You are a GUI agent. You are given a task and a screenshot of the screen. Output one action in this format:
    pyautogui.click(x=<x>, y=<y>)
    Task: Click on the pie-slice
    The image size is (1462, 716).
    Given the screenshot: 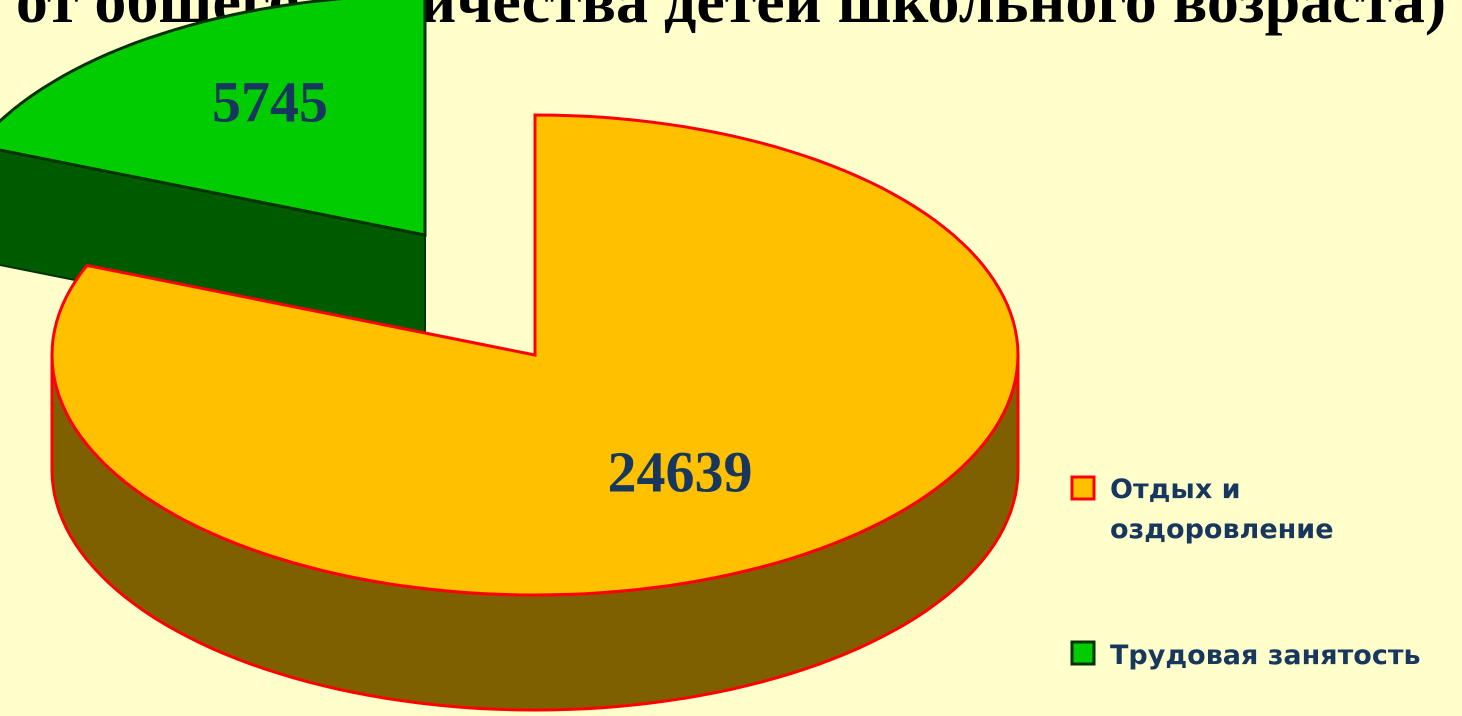 What is the action you would take?
    pyautogui.click(x=213, y=176)
    